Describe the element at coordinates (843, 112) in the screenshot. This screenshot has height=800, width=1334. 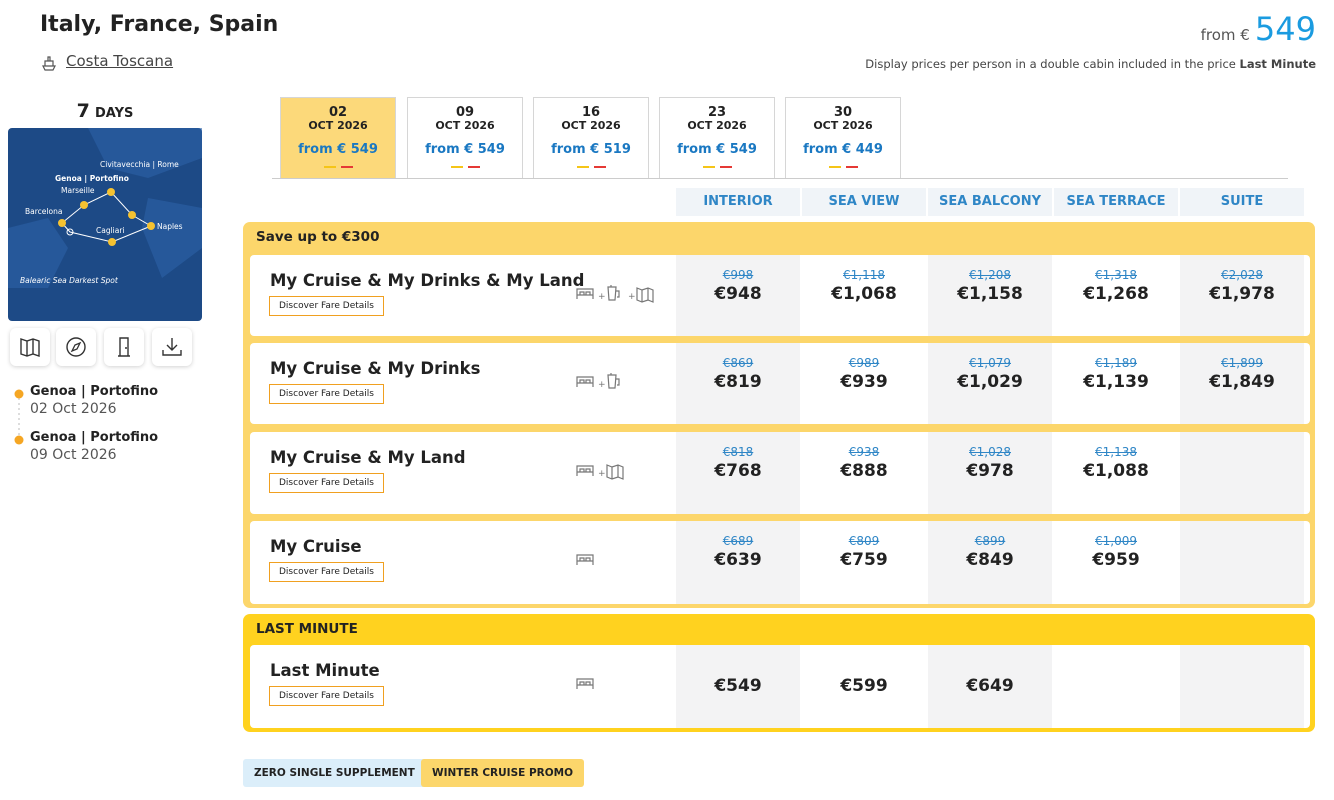
I see `tab-day: 30` at that location.